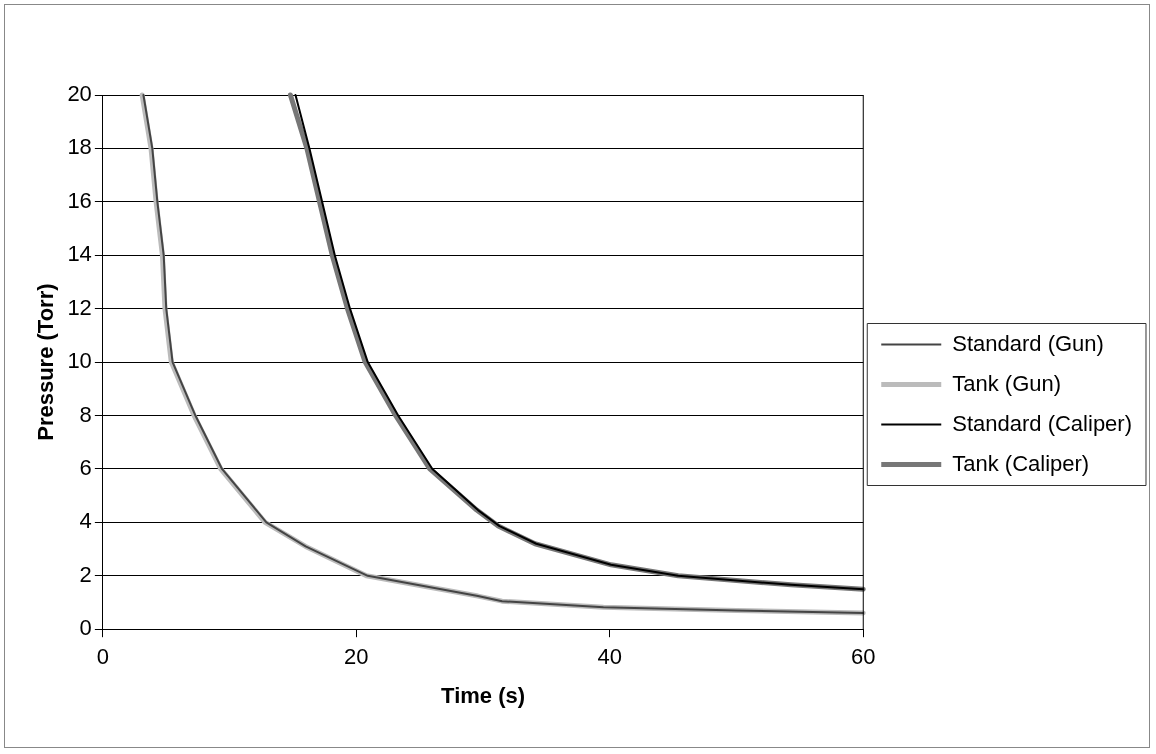 Image resolution: width=1156 pixels, height=754 pixels. Describe the element at coordinates (79, 254) in the screenshot. I see `y-tick-label: 14` at that location.